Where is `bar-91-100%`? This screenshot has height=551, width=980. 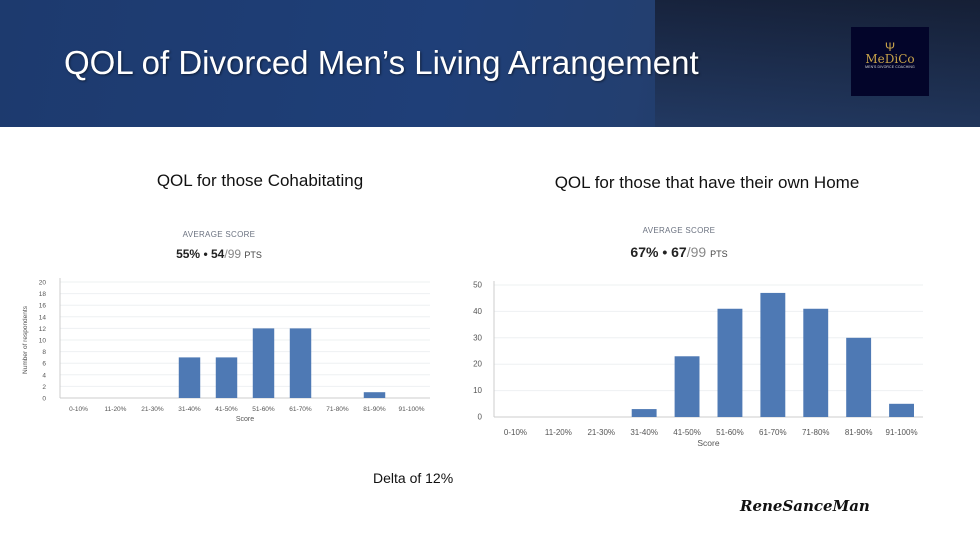 bar-91-100% is located at coordinates (901, 410).